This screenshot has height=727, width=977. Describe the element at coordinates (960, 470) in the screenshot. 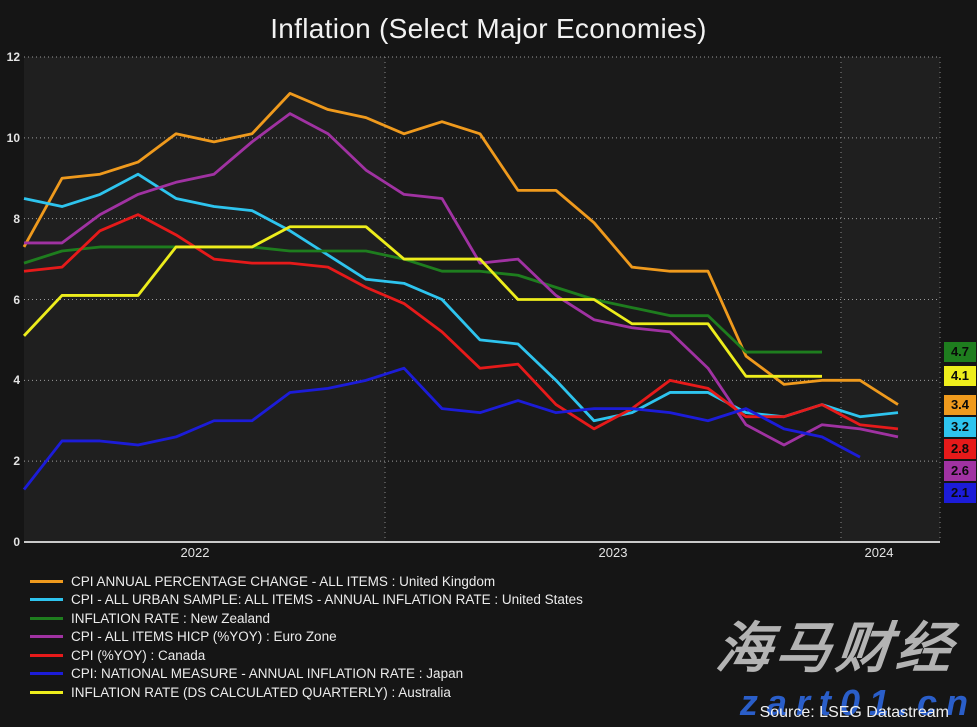

I see `end-value-badge-euro-zone: 2.6` at that location.